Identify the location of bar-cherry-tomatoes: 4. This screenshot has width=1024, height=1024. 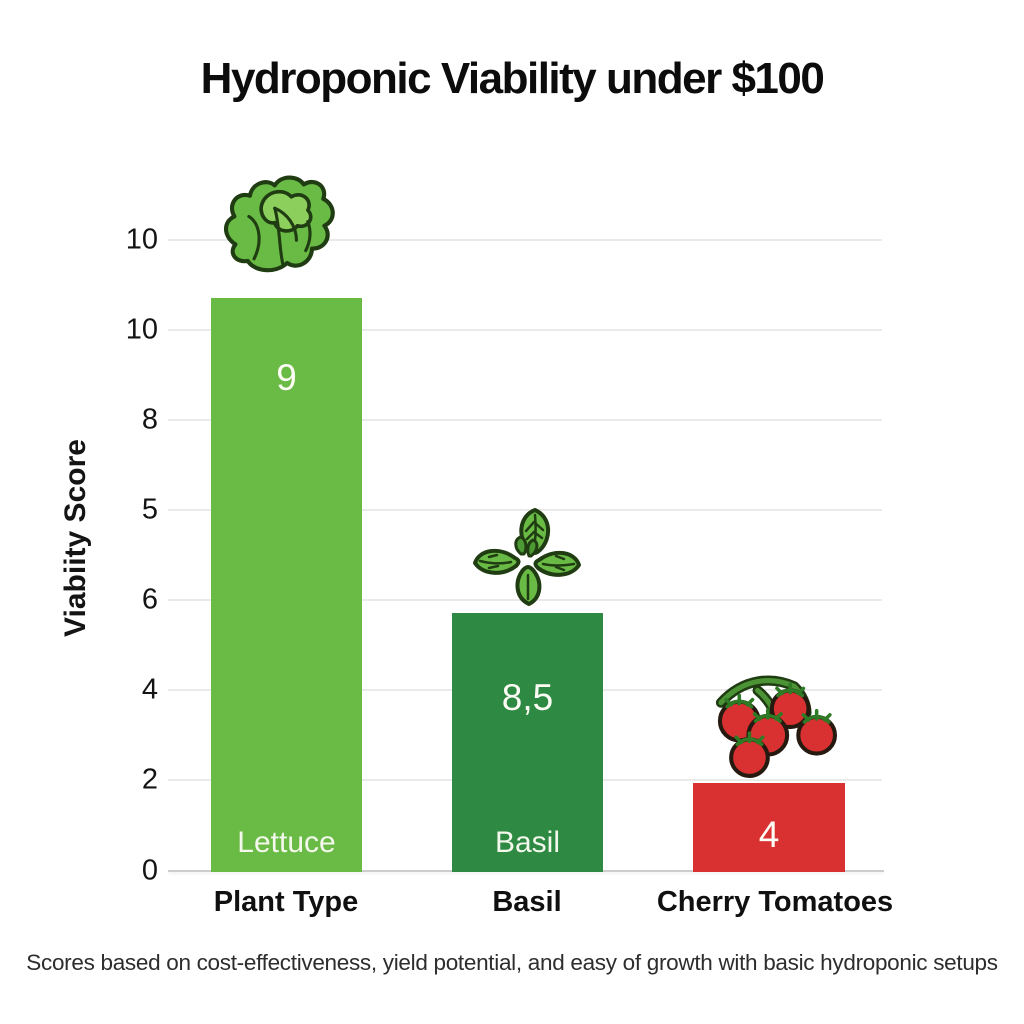
(769, 827).